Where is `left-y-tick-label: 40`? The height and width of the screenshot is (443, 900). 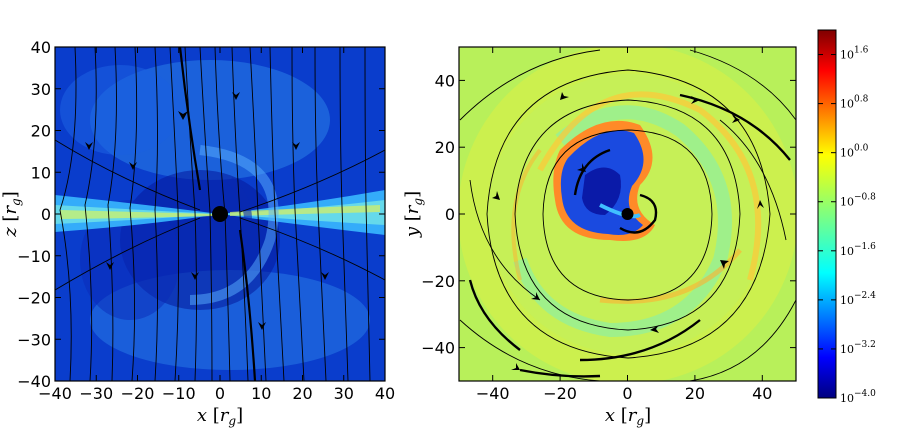 left-y-tick-label: 40 is located at coordinates (41, 47).